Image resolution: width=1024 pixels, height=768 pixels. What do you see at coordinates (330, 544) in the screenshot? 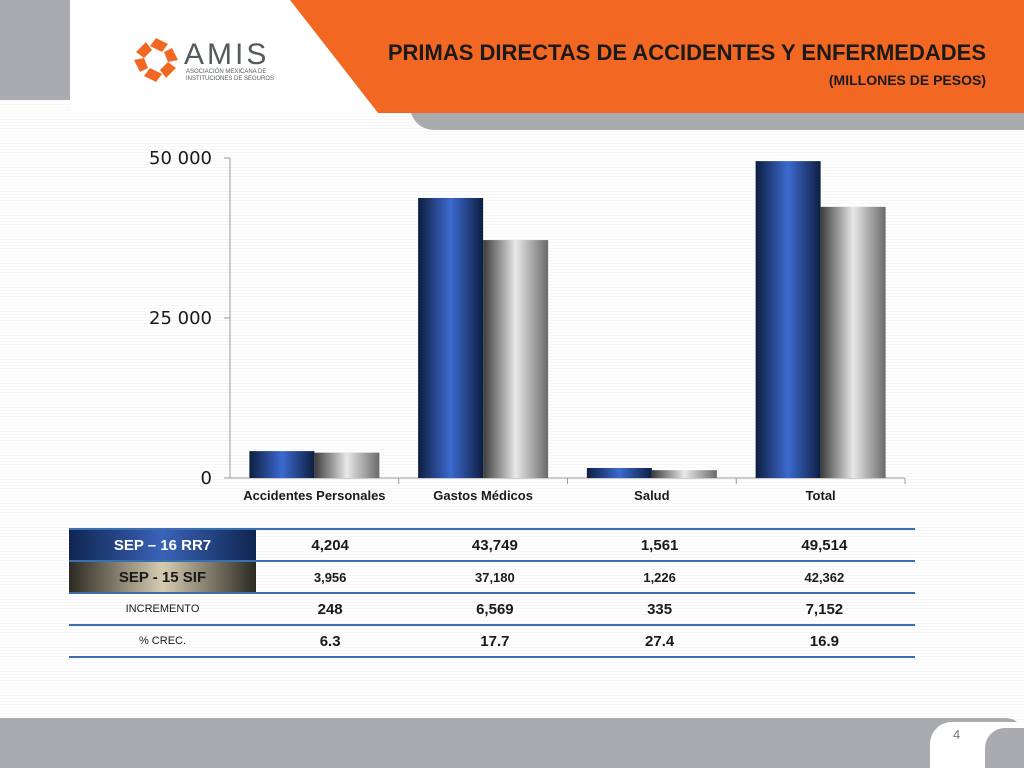
I see `table-cell: 4,204` at bounding box center [330, 544].